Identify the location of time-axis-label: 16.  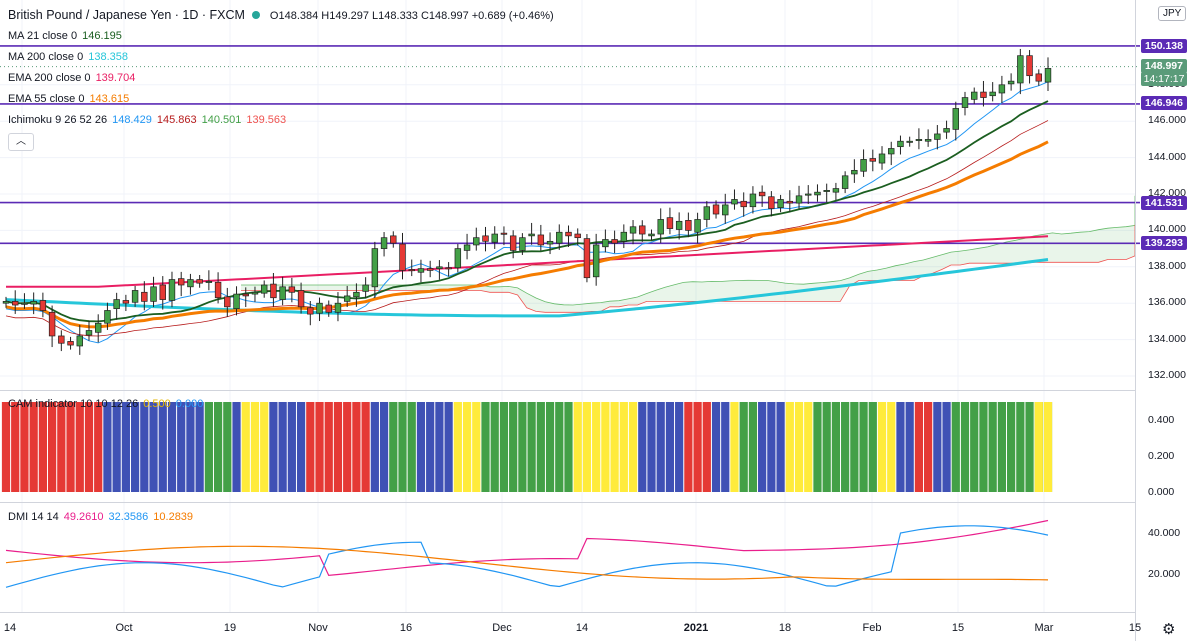
(406, 628).